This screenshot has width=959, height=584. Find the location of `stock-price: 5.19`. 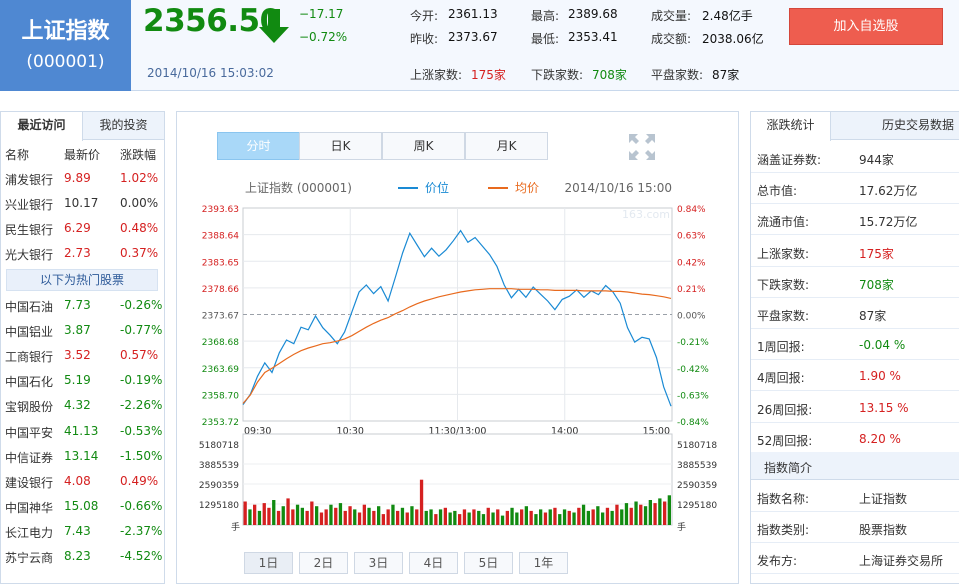

stock-price: 5.19 is located at coordinates (77, 380).